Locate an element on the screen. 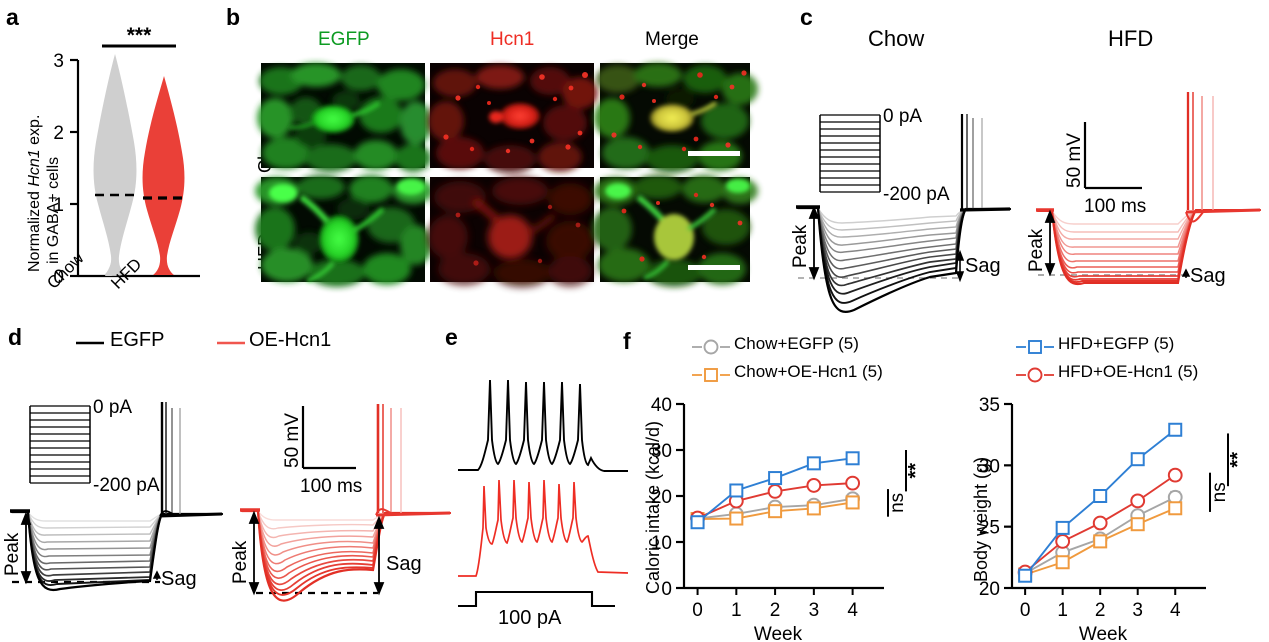 The width and height of the screenshot is (1269, 642). chart-left-ytick: 30 is located at coordinates (661, 451).